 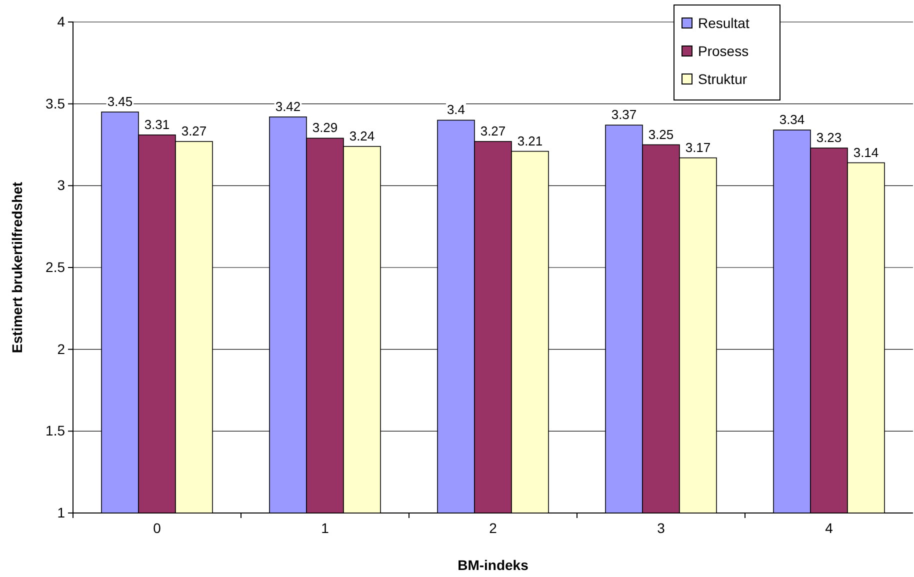 I want to click on x-tick-label: 0, so click(x=157, y=528).